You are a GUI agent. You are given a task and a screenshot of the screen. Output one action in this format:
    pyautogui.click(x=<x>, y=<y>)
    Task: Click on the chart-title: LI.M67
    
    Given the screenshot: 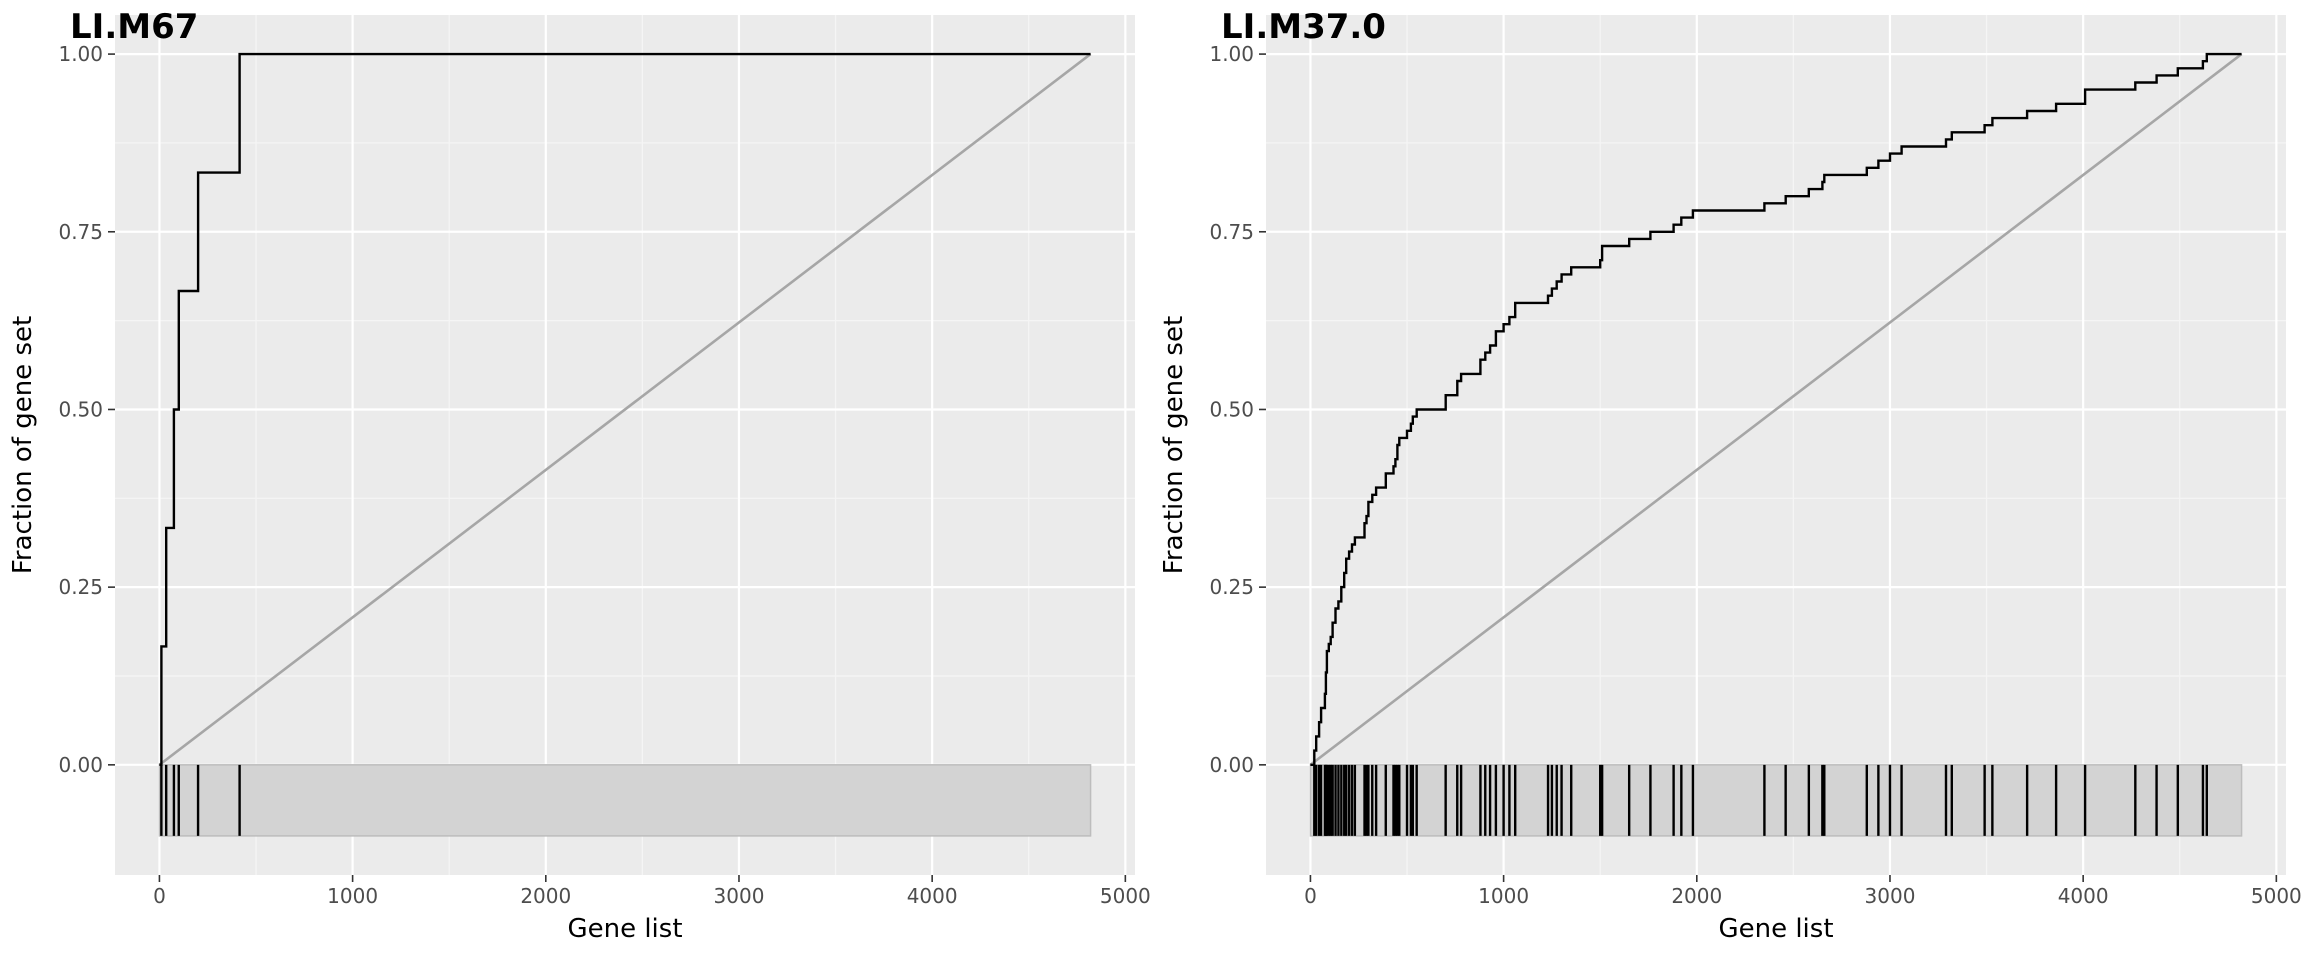 What is the action you would take?
    pyautogui.click(x=134, y=27)
    